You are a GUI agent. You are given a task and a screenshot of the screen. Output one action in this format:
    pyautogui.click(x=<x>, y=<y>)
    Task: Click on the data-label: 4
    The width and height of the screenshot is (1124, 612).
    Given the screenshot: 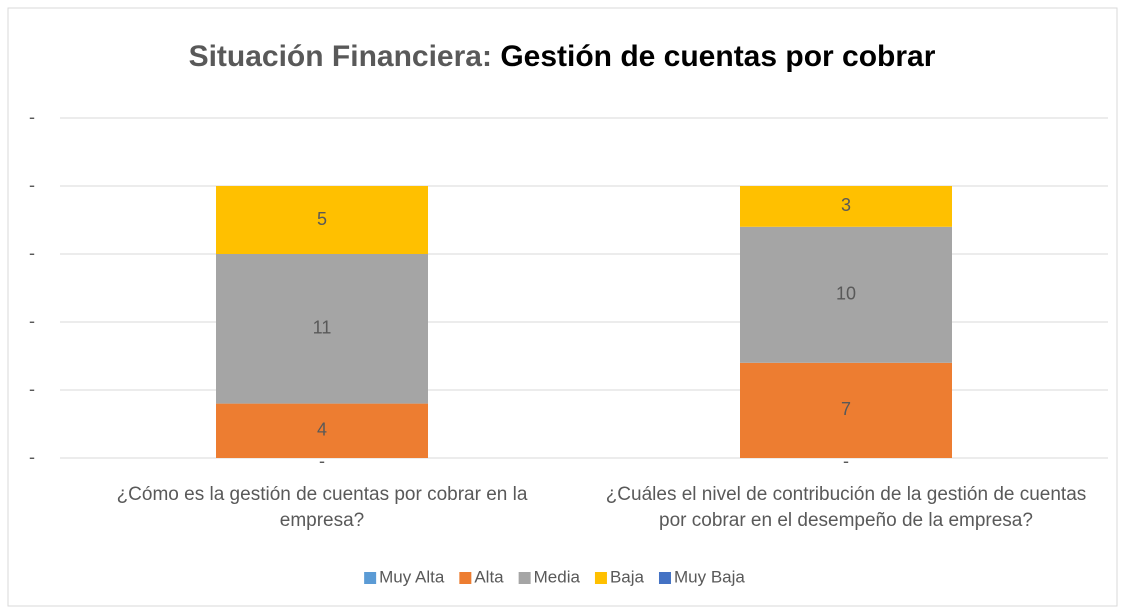 What is the action you would take?
    pyautogui.click(x=322, y=430)
    